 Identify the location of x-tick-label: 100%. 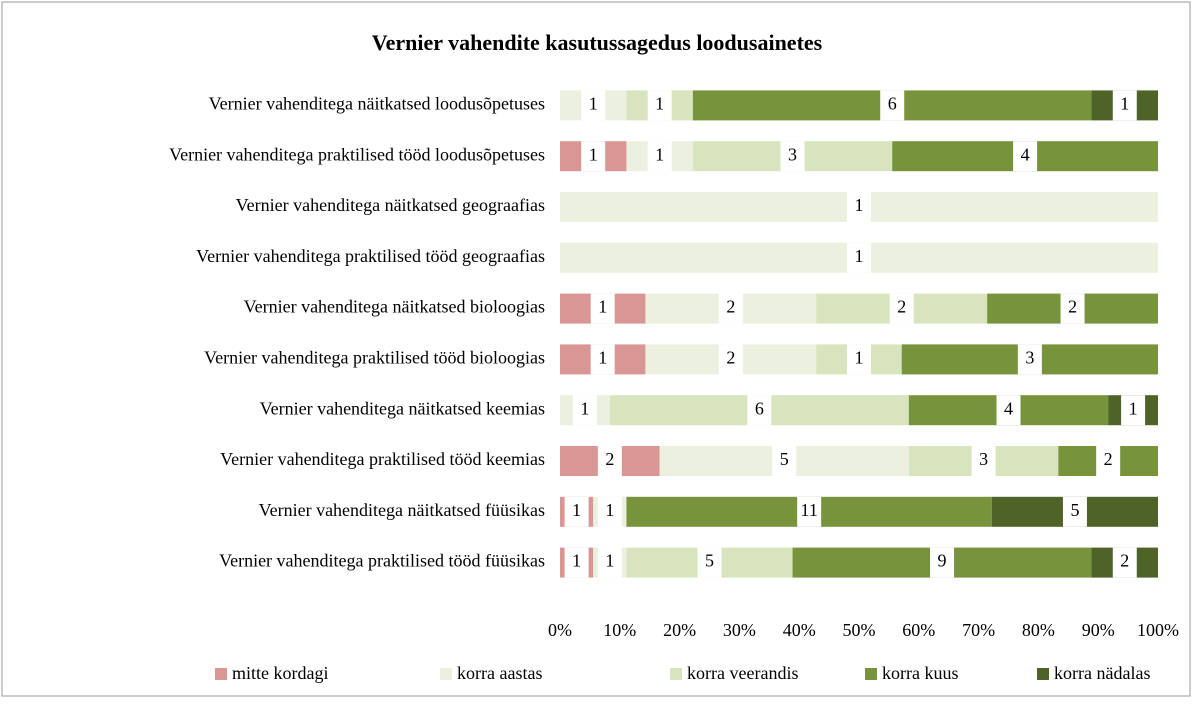
(1158, 630).